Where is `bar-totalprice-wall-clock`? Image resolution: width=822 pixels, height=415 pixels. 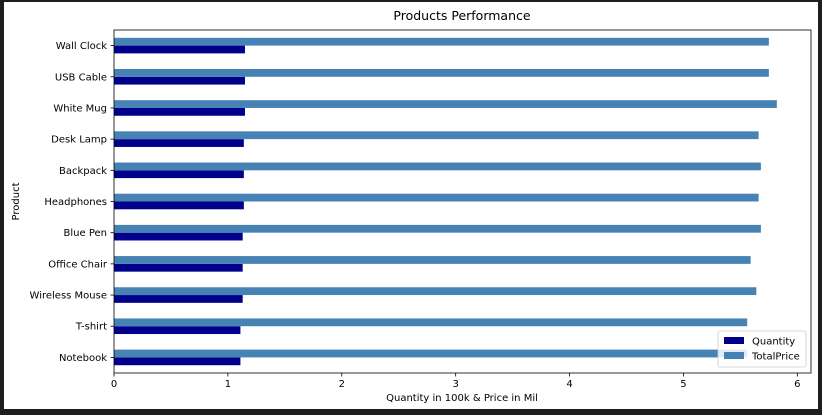 bar-totalprice-wall-clock is located at coordinates (441, 41).